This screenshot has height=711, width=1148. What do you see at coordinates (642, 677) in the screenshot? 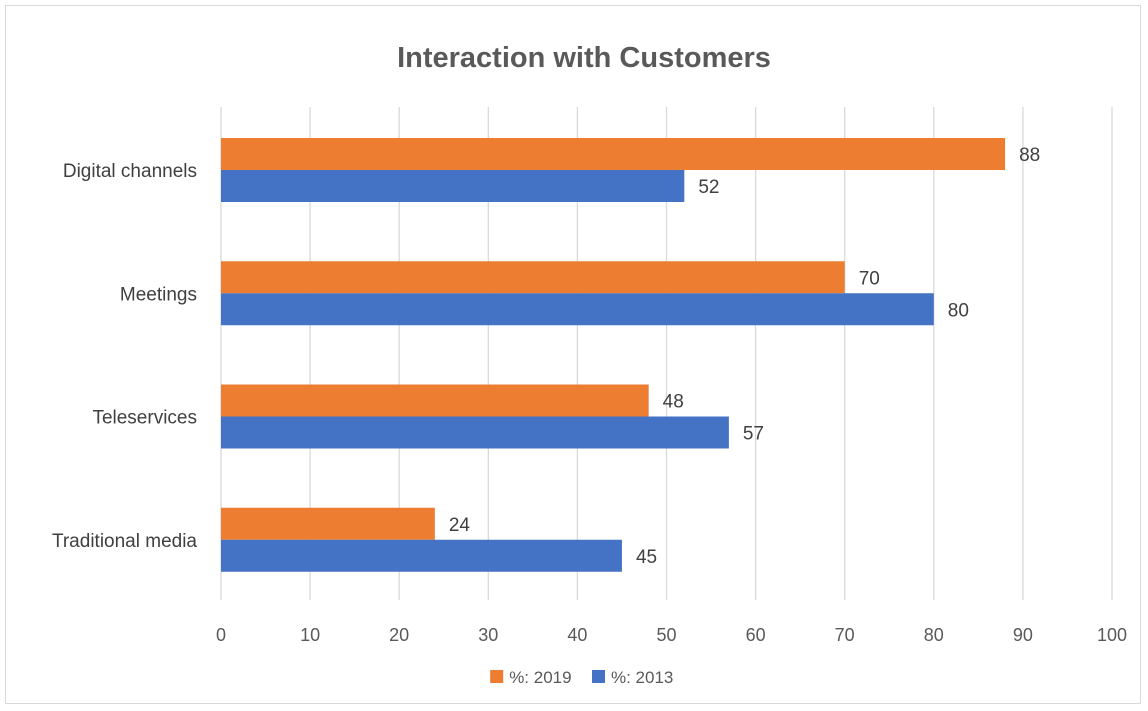
I see `legend-label-2013: %: 2013` at bounding box center [642, 677].